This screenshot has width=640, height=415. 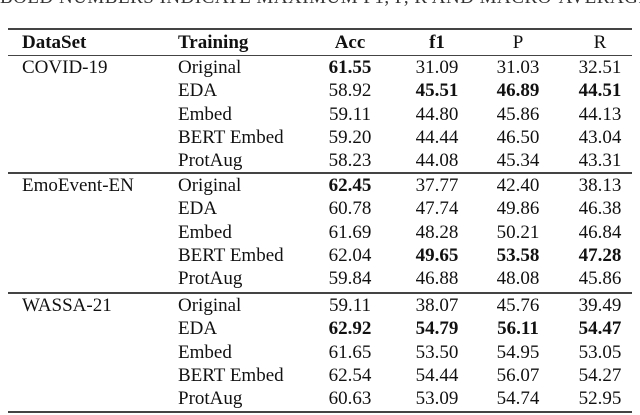 I want to click on f1-cell: 47.74, so click(x=437, y=209).